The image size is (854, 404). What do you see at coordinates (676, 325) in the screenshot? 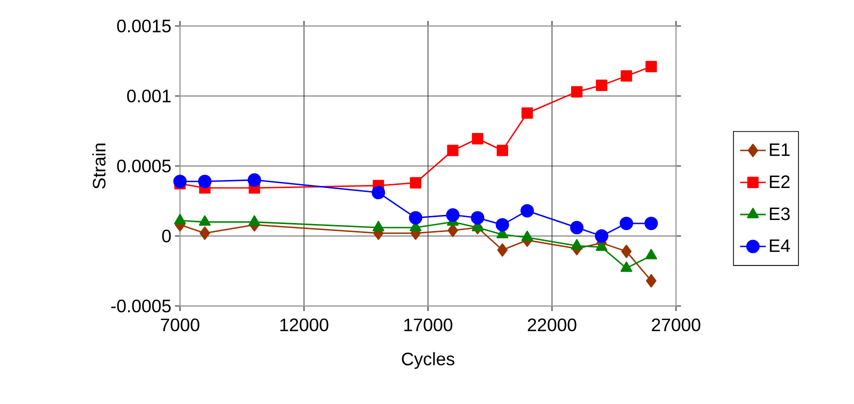
I see `x-tick-label: 27000` at bounding box center [676, 325].